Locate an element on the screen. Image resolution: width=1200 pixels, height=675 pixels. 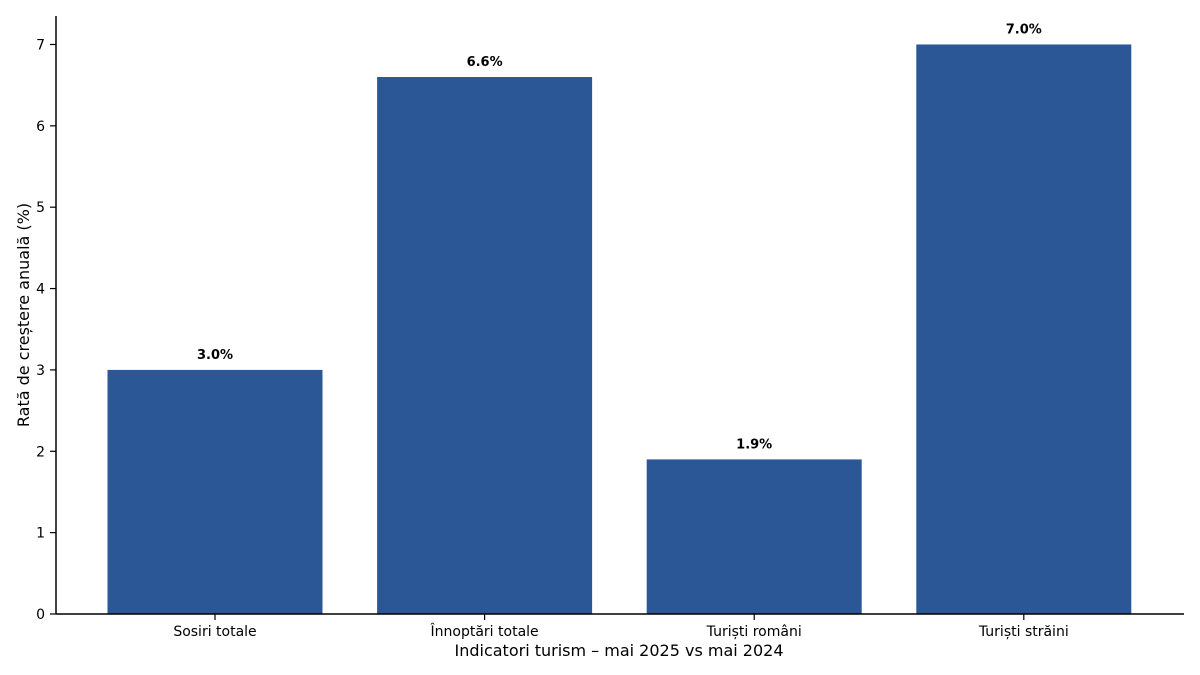
y-tick-label-6: 6 is located at coordinates (40, 127).